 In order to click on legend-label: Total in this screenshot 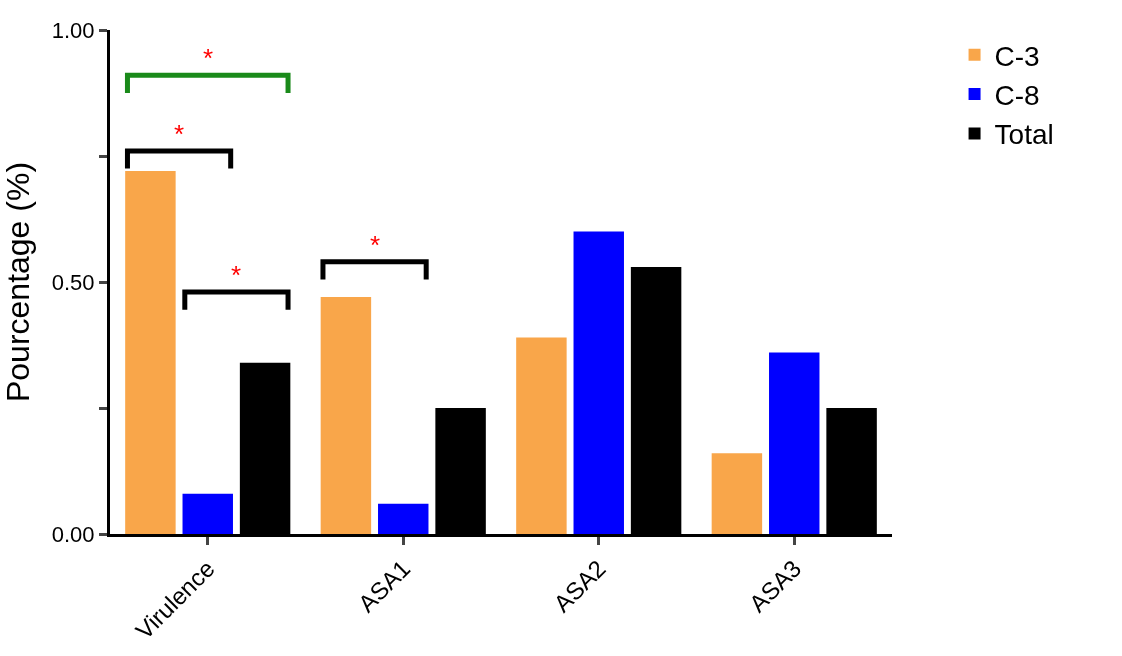, I will do `click(1024, 135)`.